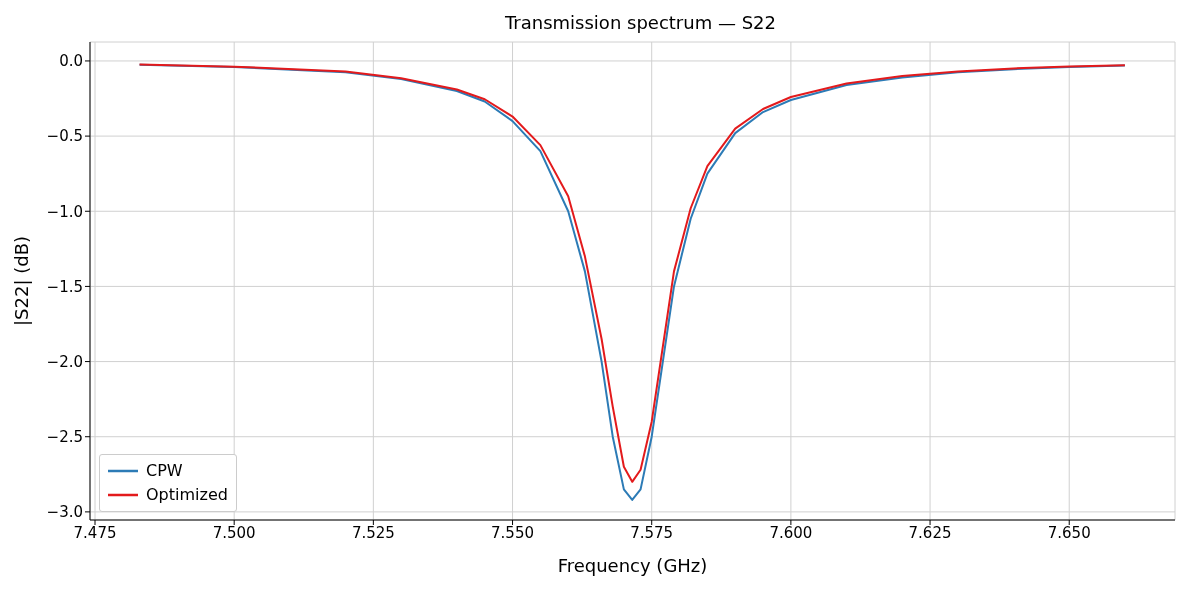 The image size is (1189, 589). Describe the element at coordinates (71, 61) in the screenshot. I see `y-tick-label: 0.0` at that location.